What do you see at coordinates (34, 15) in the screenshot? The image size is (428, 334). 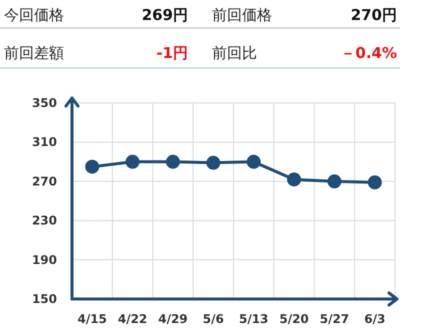 I see `text: 今回価格` at bounding box center [34, 15].